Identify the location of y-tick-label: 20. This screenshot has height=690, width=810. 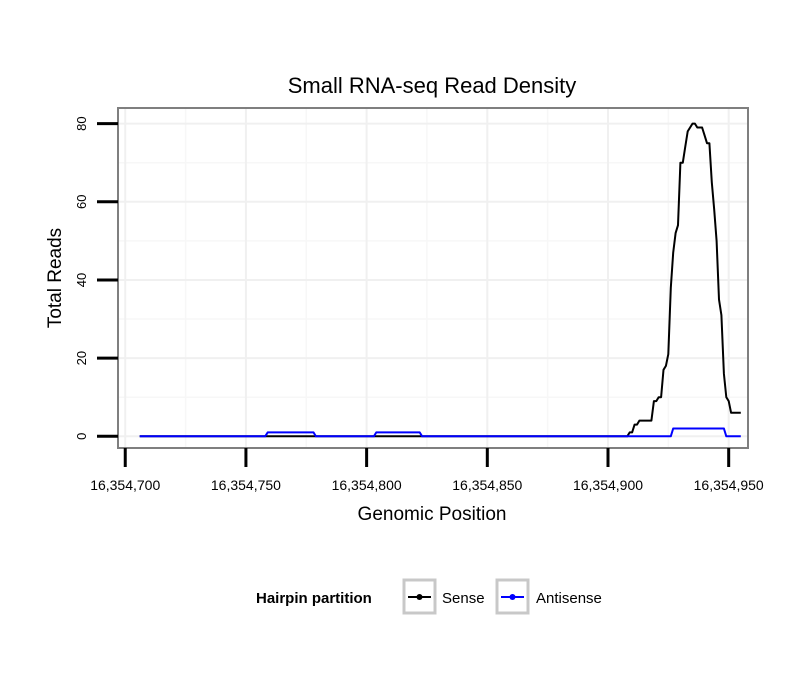
(81, 358).